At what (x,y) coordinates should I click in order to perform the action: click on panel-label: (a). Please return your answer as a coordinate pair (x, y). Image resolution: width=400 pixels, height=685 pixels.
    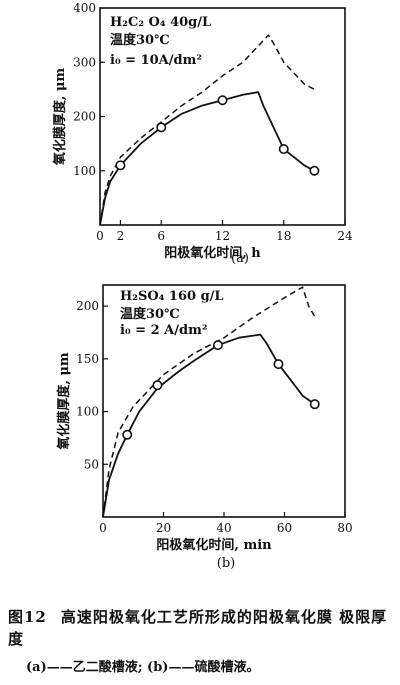
    Looking at the image, I should click on (240, 258).